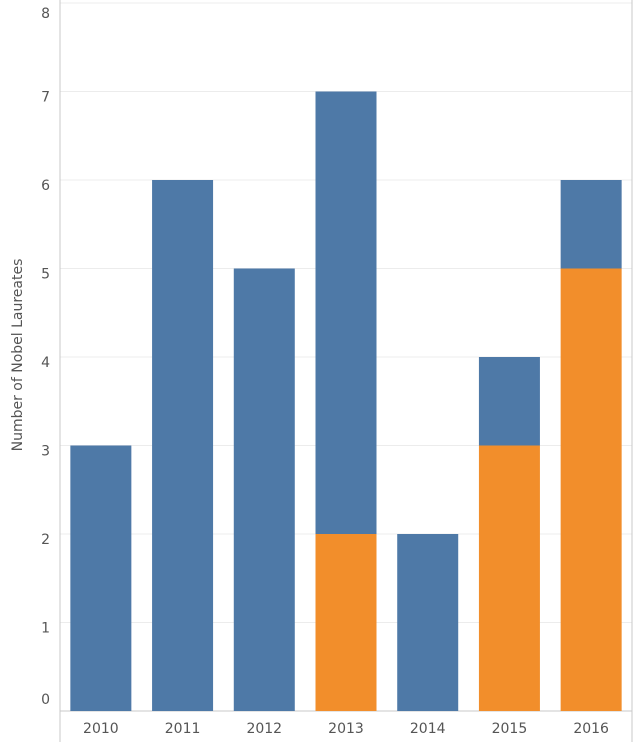  Describe the element at coordinates (591, 729) in the screenshot. I see `x-tick-label: 2016` at that location.